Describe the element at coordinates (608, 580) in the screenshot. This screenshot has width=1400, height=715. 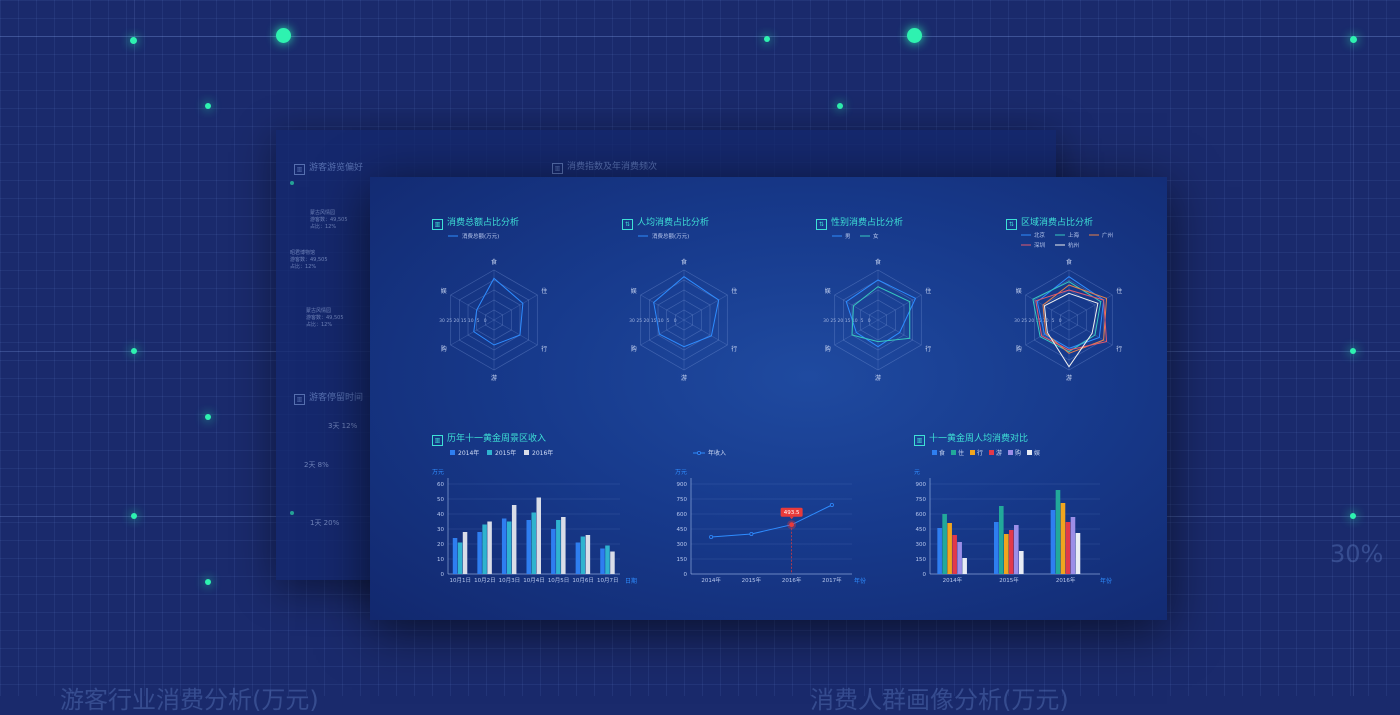
I see `x-tick-label: 10月7日` at that location.